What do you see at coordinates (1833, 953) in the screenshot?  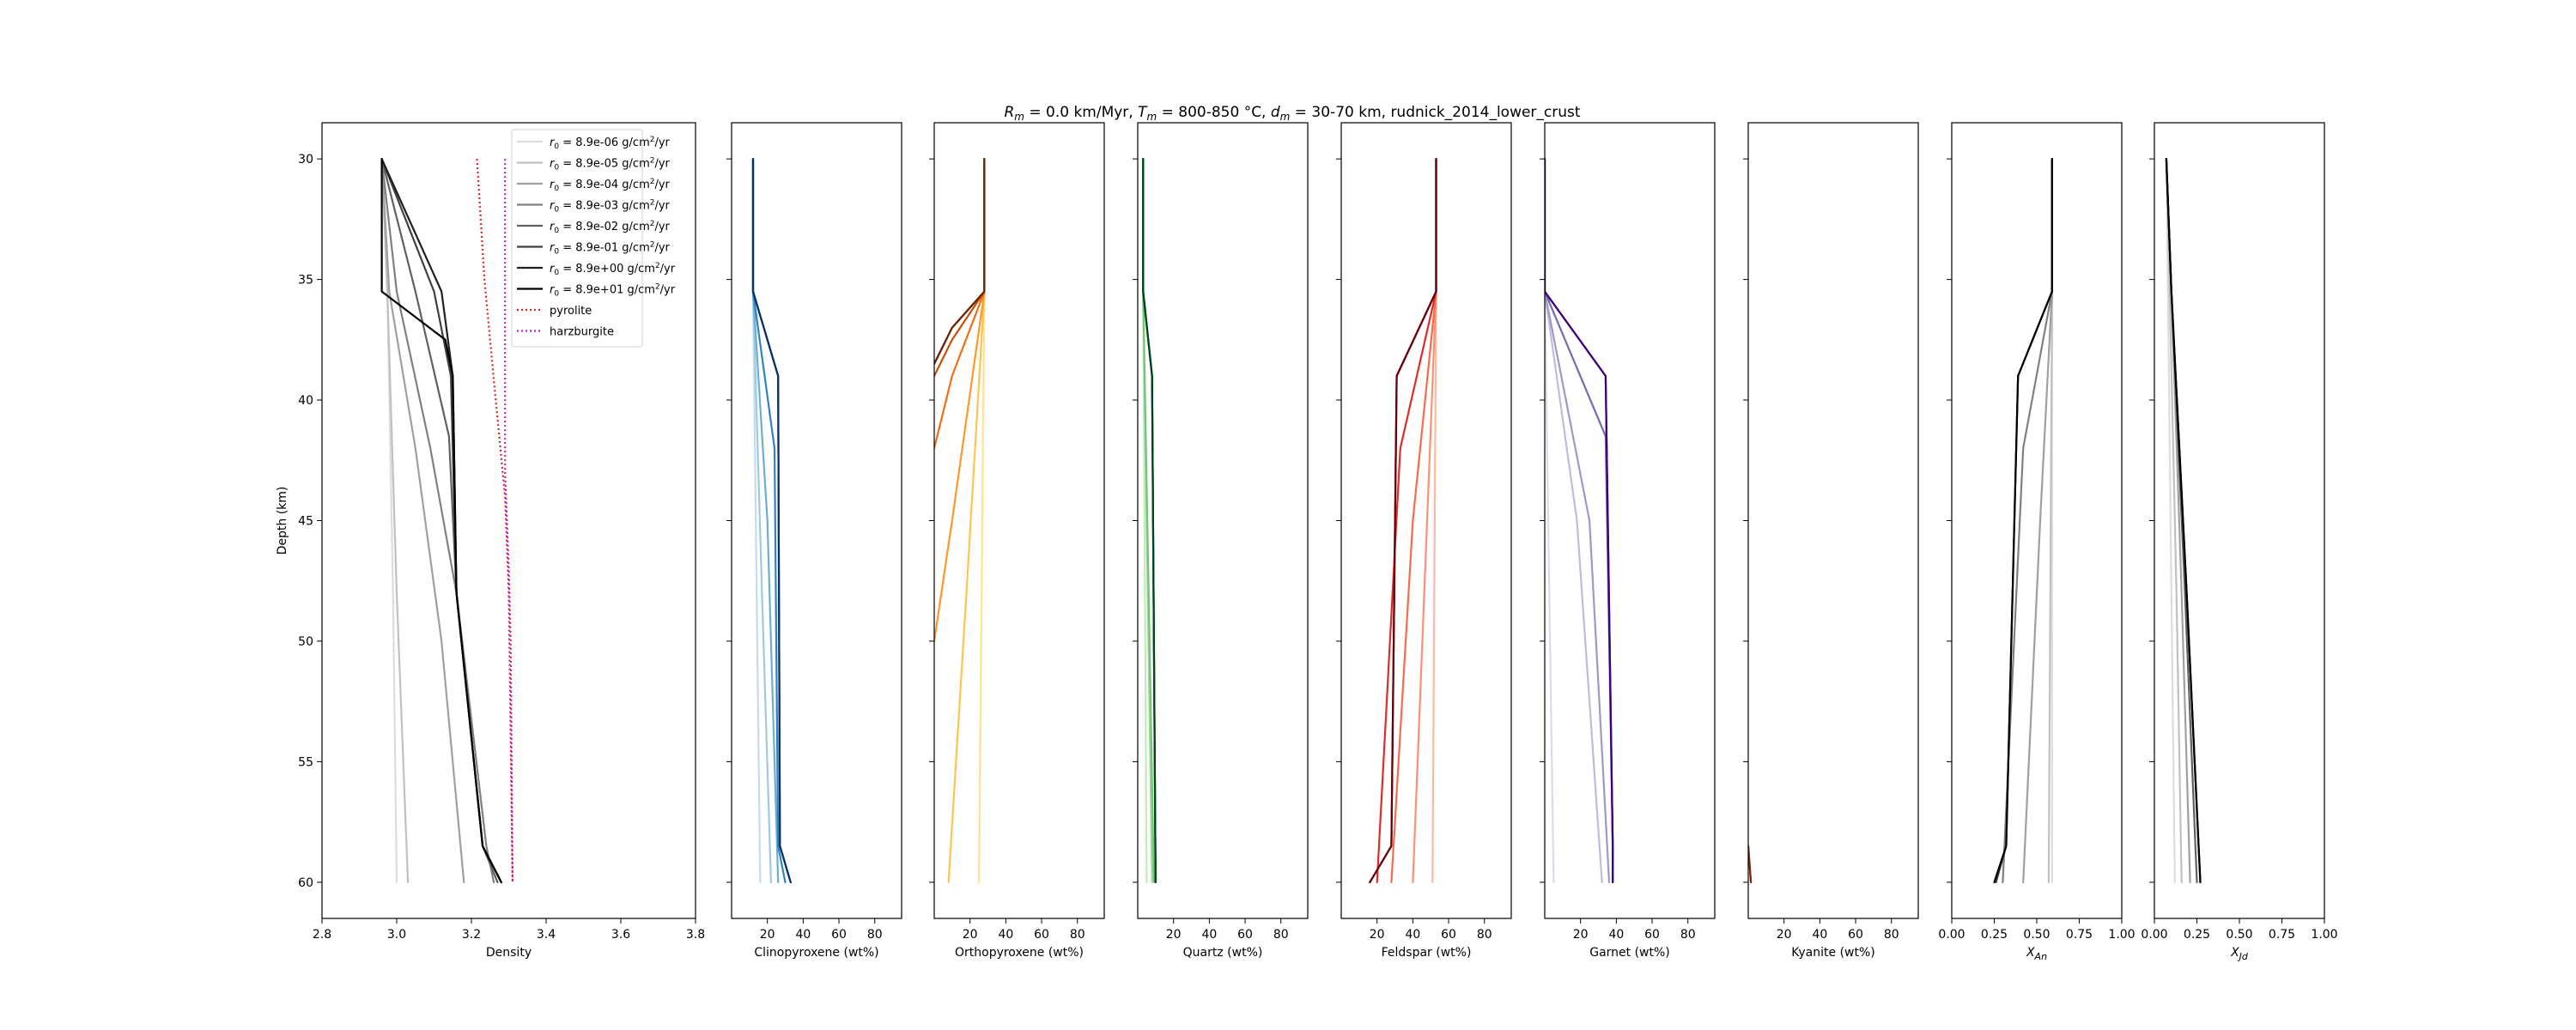 I see `x-axis-label: Kyanite (wt%)` at bounding box center [1833, 953].